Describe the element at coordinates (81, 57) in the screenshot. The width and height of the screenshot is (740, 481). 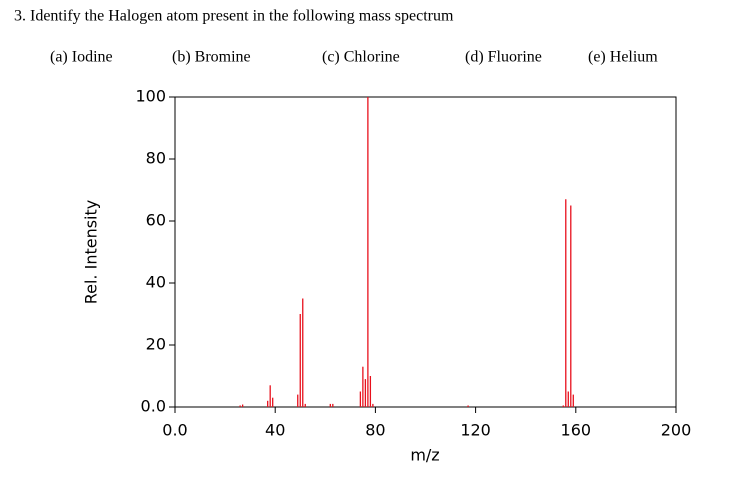
I see `option: (a) Iodine` at that location.